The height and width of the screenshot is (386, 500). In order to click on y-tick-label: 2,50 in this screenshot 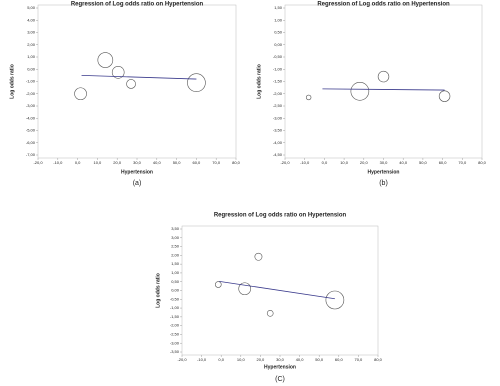, I will do `click(175, 246)`.